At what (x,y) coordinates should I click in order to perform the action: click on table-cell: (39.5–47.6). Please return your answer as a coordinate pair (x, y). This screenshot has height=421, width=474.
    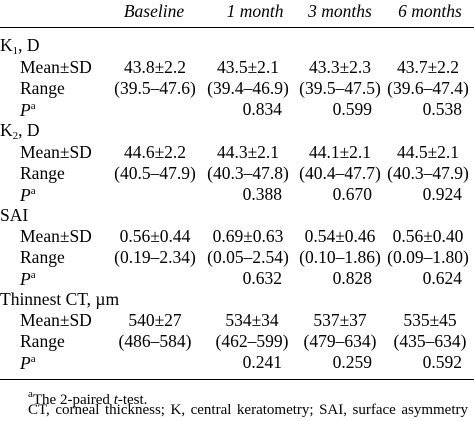
    Looking at the image, I should click on (155, 88).